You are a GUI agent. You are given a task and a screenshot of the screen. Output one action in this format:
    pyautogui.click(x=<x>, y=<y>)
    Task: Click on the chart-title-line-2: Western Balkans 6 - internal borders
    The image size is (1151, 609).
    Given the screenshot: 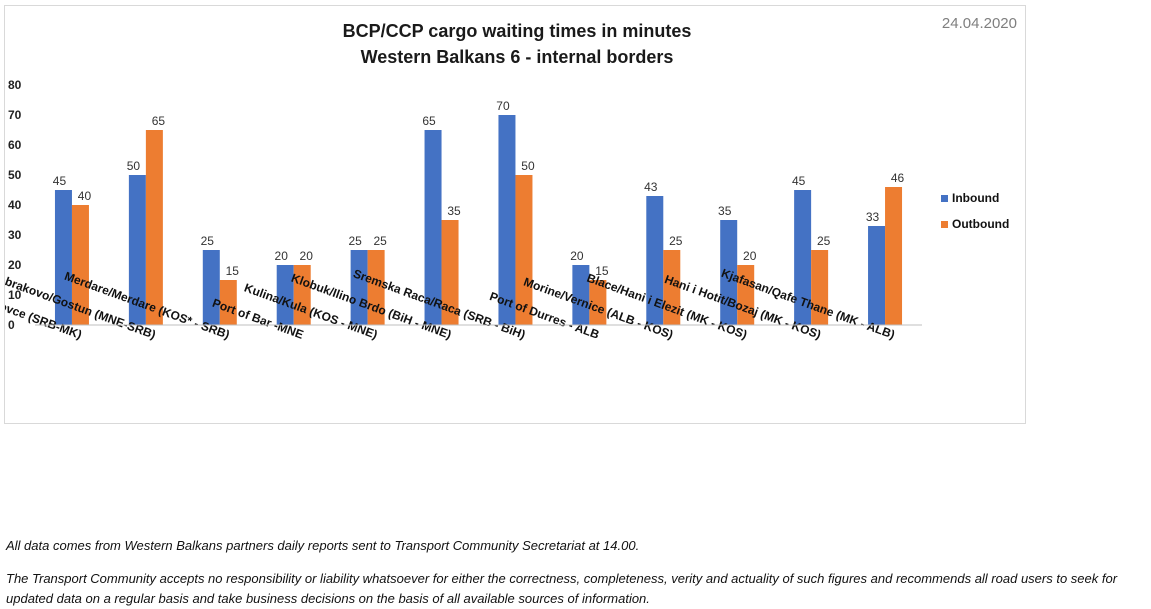 What is the action you would take?
    pyautogui.click(x=517, y=57)
    